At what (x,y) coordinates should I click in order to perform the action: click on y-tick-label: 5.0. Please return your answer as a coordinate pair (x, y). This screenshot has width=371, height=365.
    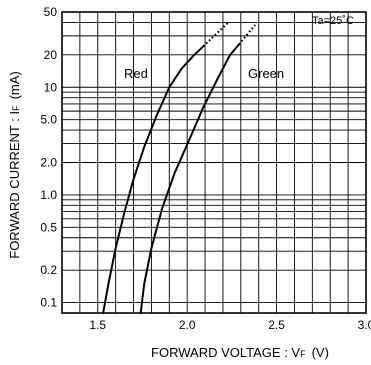
    Looking at the image, I should click on (48, 120).